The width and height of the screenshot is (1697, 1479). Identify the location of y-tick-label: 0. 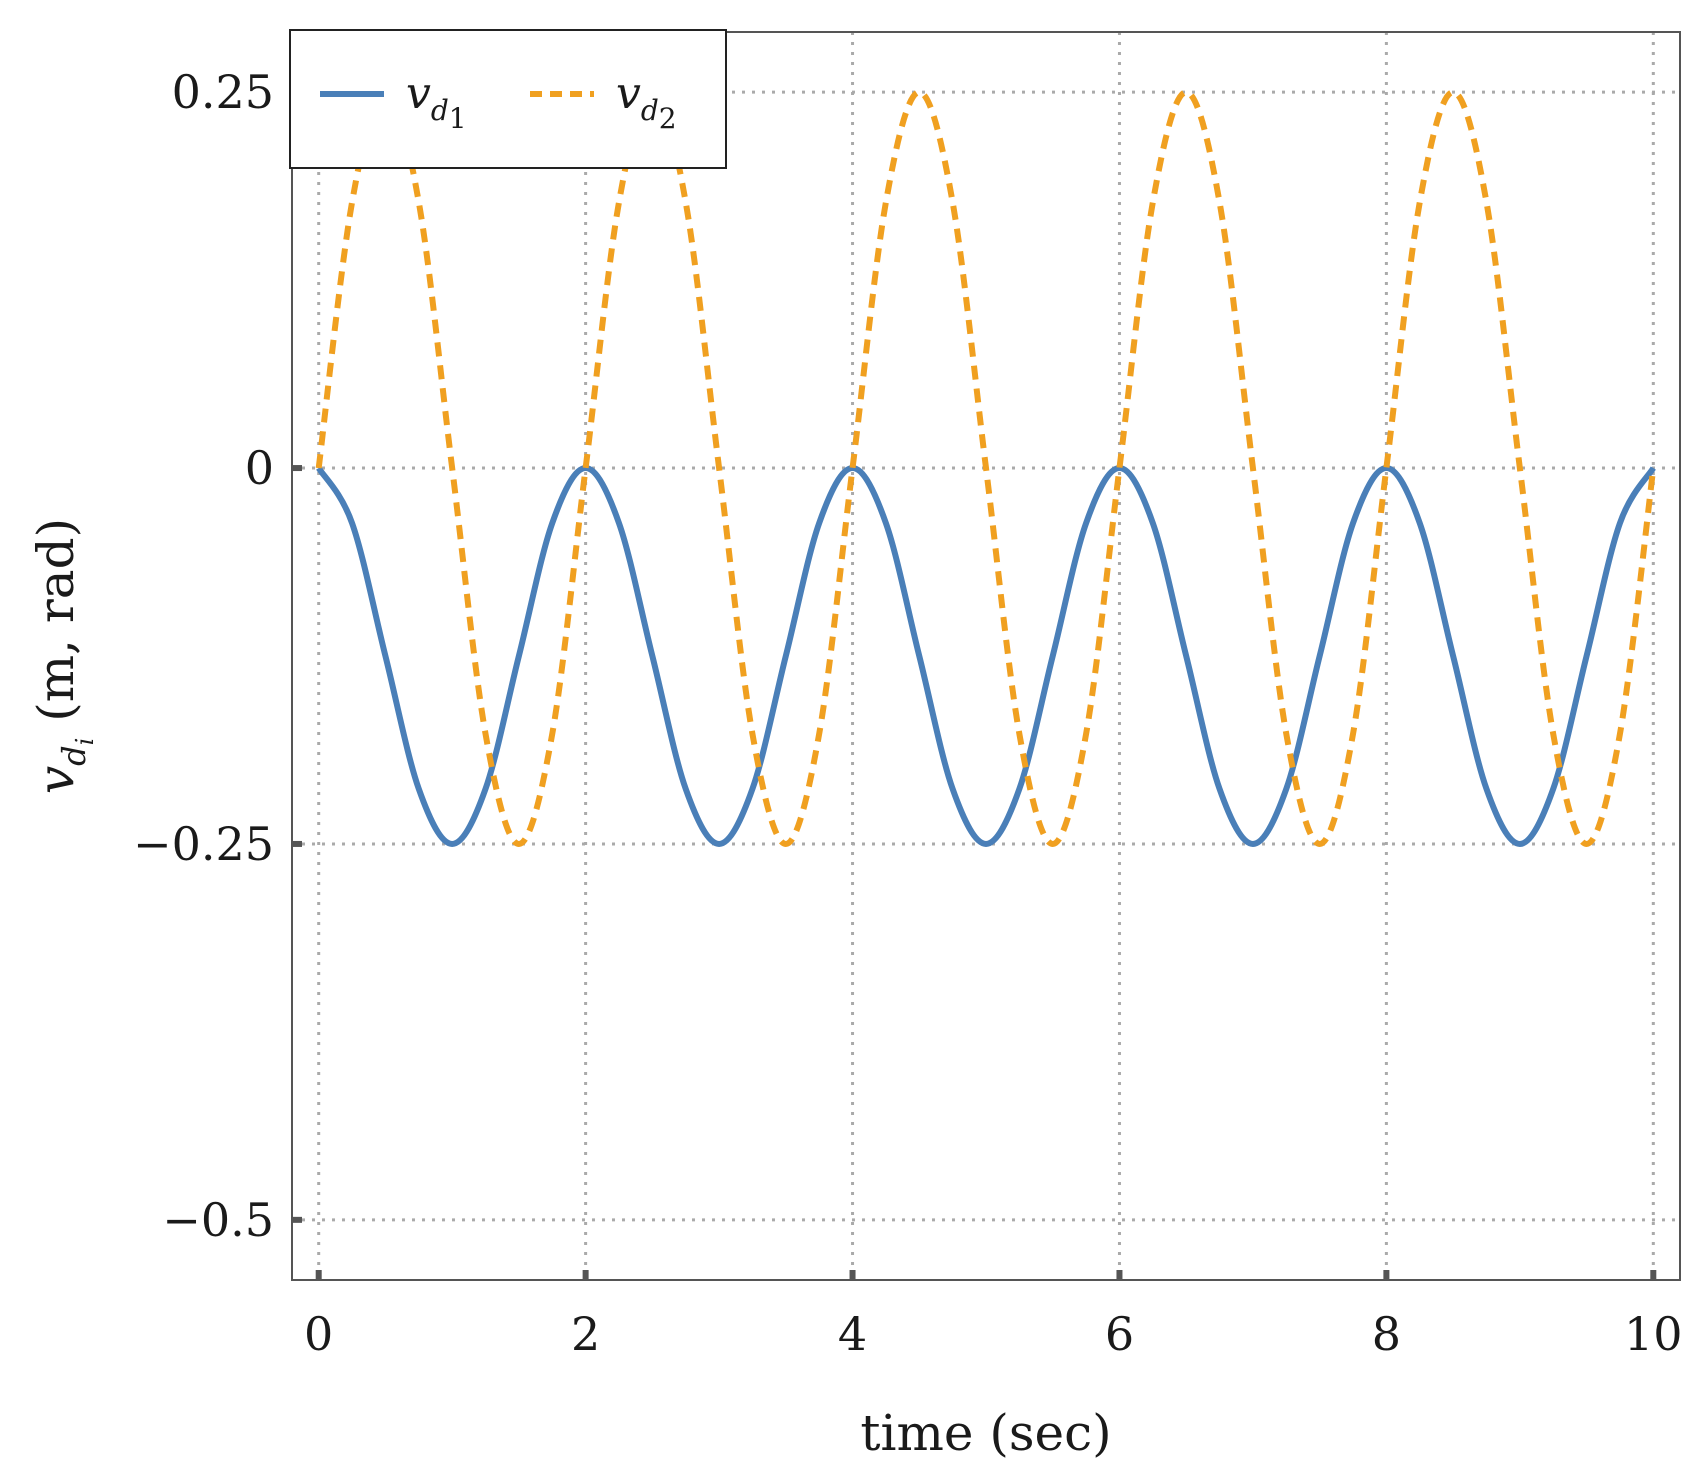
(259, 468).